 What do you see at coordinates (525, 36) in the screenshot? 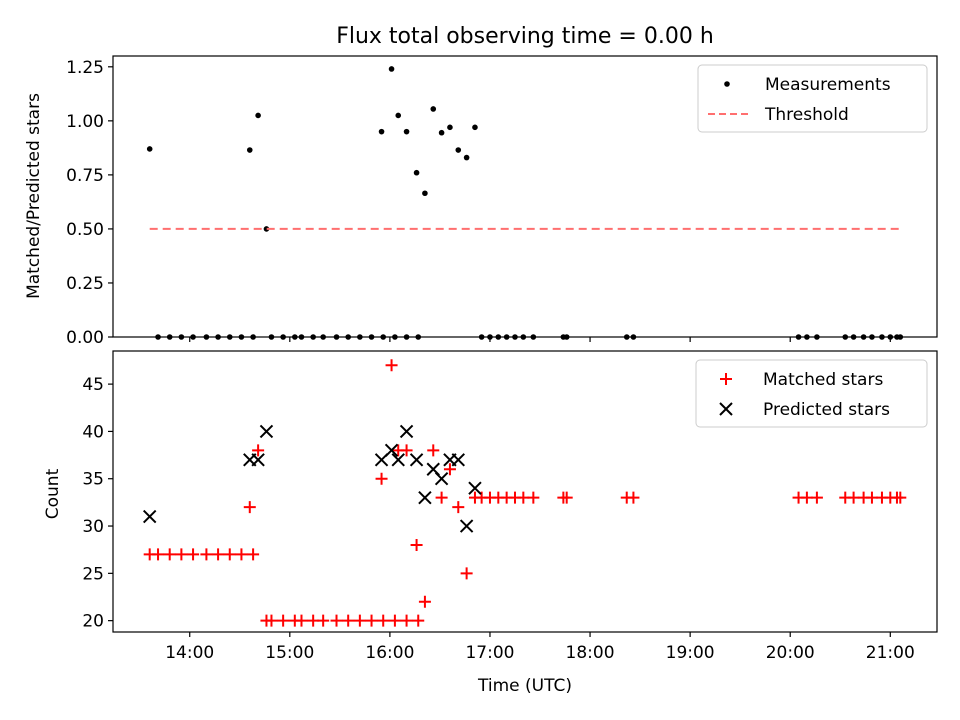
I see `figure-title: Flux total observing time = 0.00 h` at bounding box center [525, 36].